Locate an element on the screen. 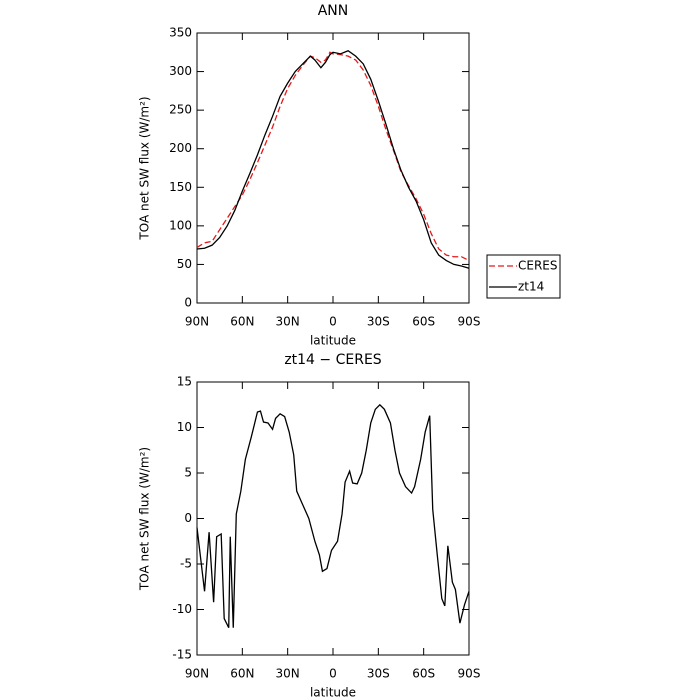 This screenshot has height=700, width=700. y-tick-label: -5 is located at coordinates (186, 564).